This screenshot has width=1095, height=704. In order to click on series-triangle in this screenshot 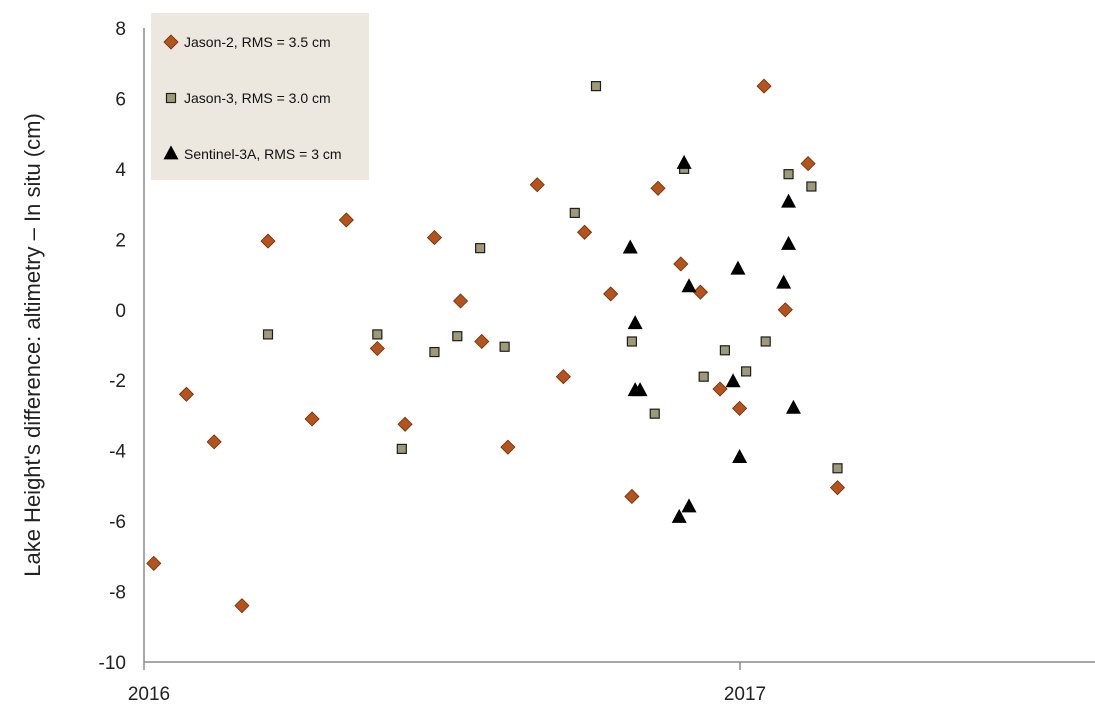, I will do `click(711, 338)`.